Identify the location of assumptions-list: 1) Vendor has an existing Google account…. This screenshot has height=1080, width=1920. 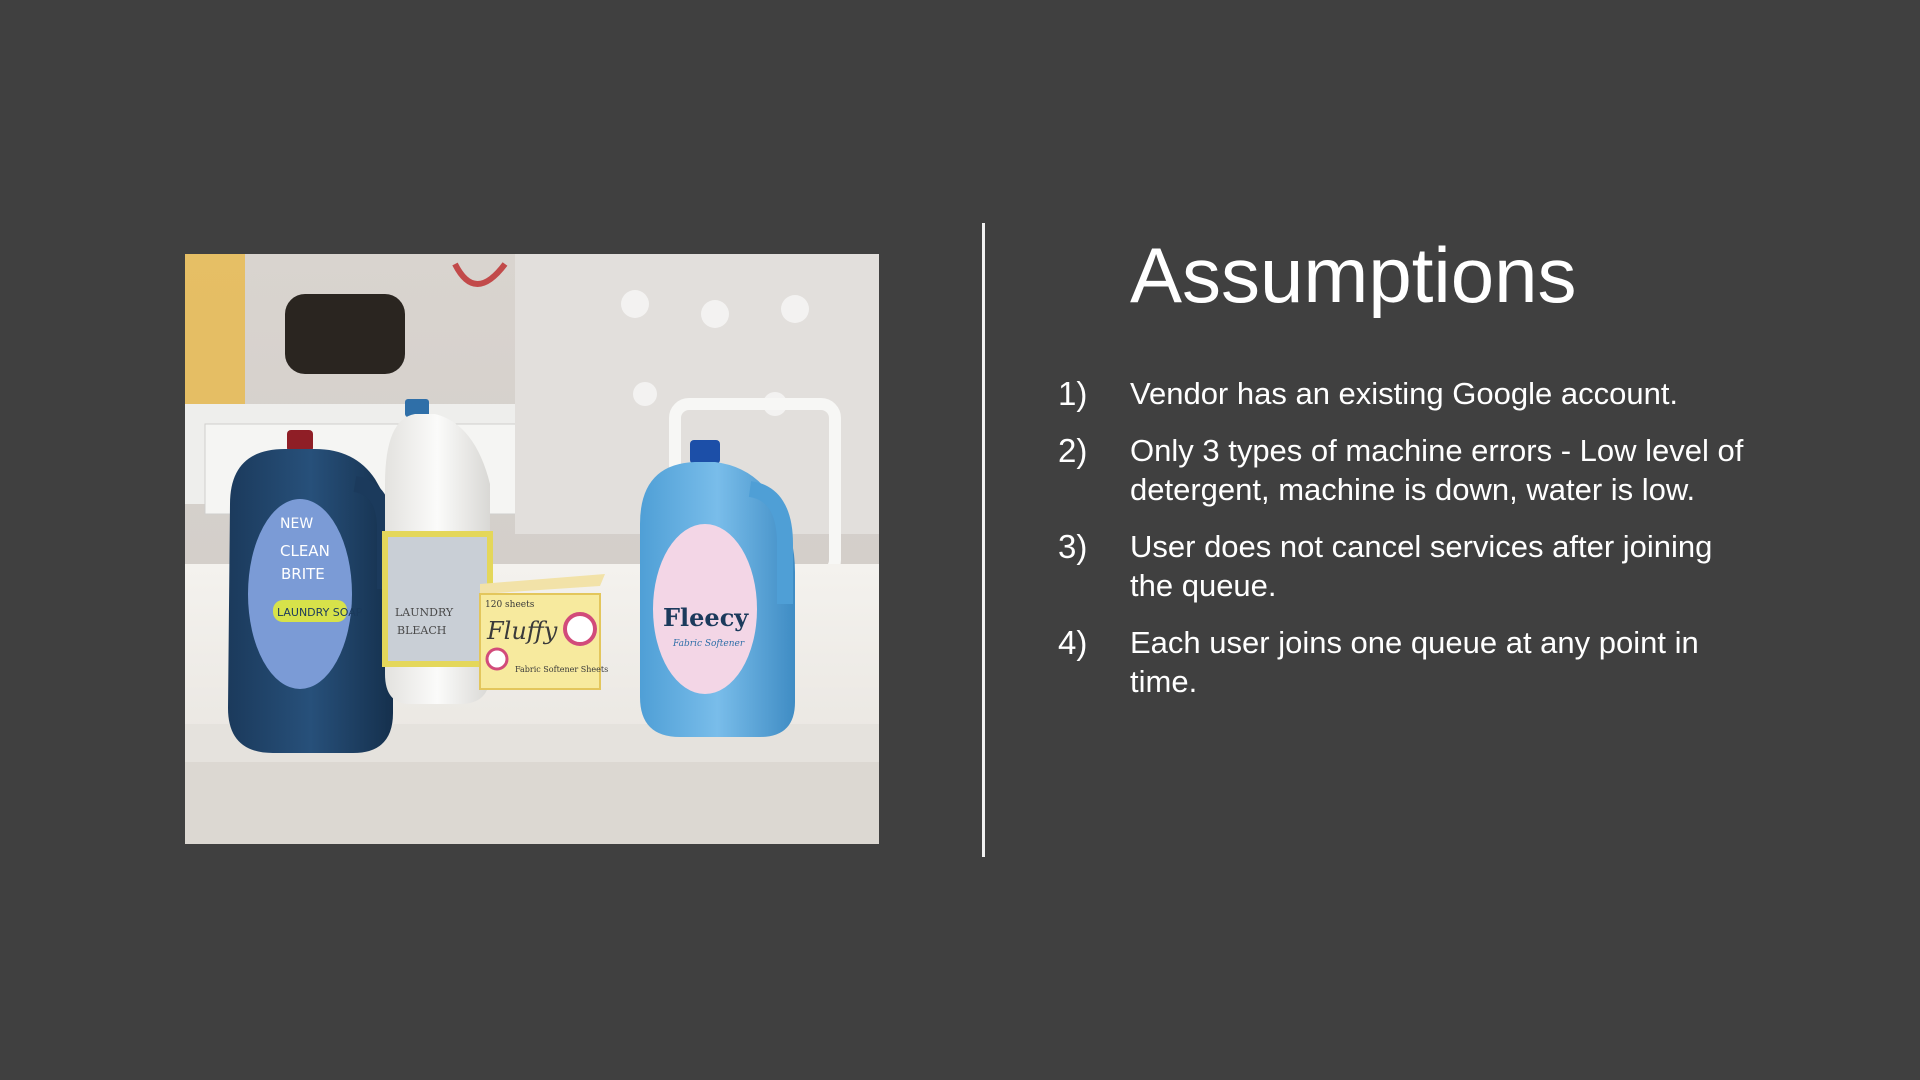
(1408, 546).